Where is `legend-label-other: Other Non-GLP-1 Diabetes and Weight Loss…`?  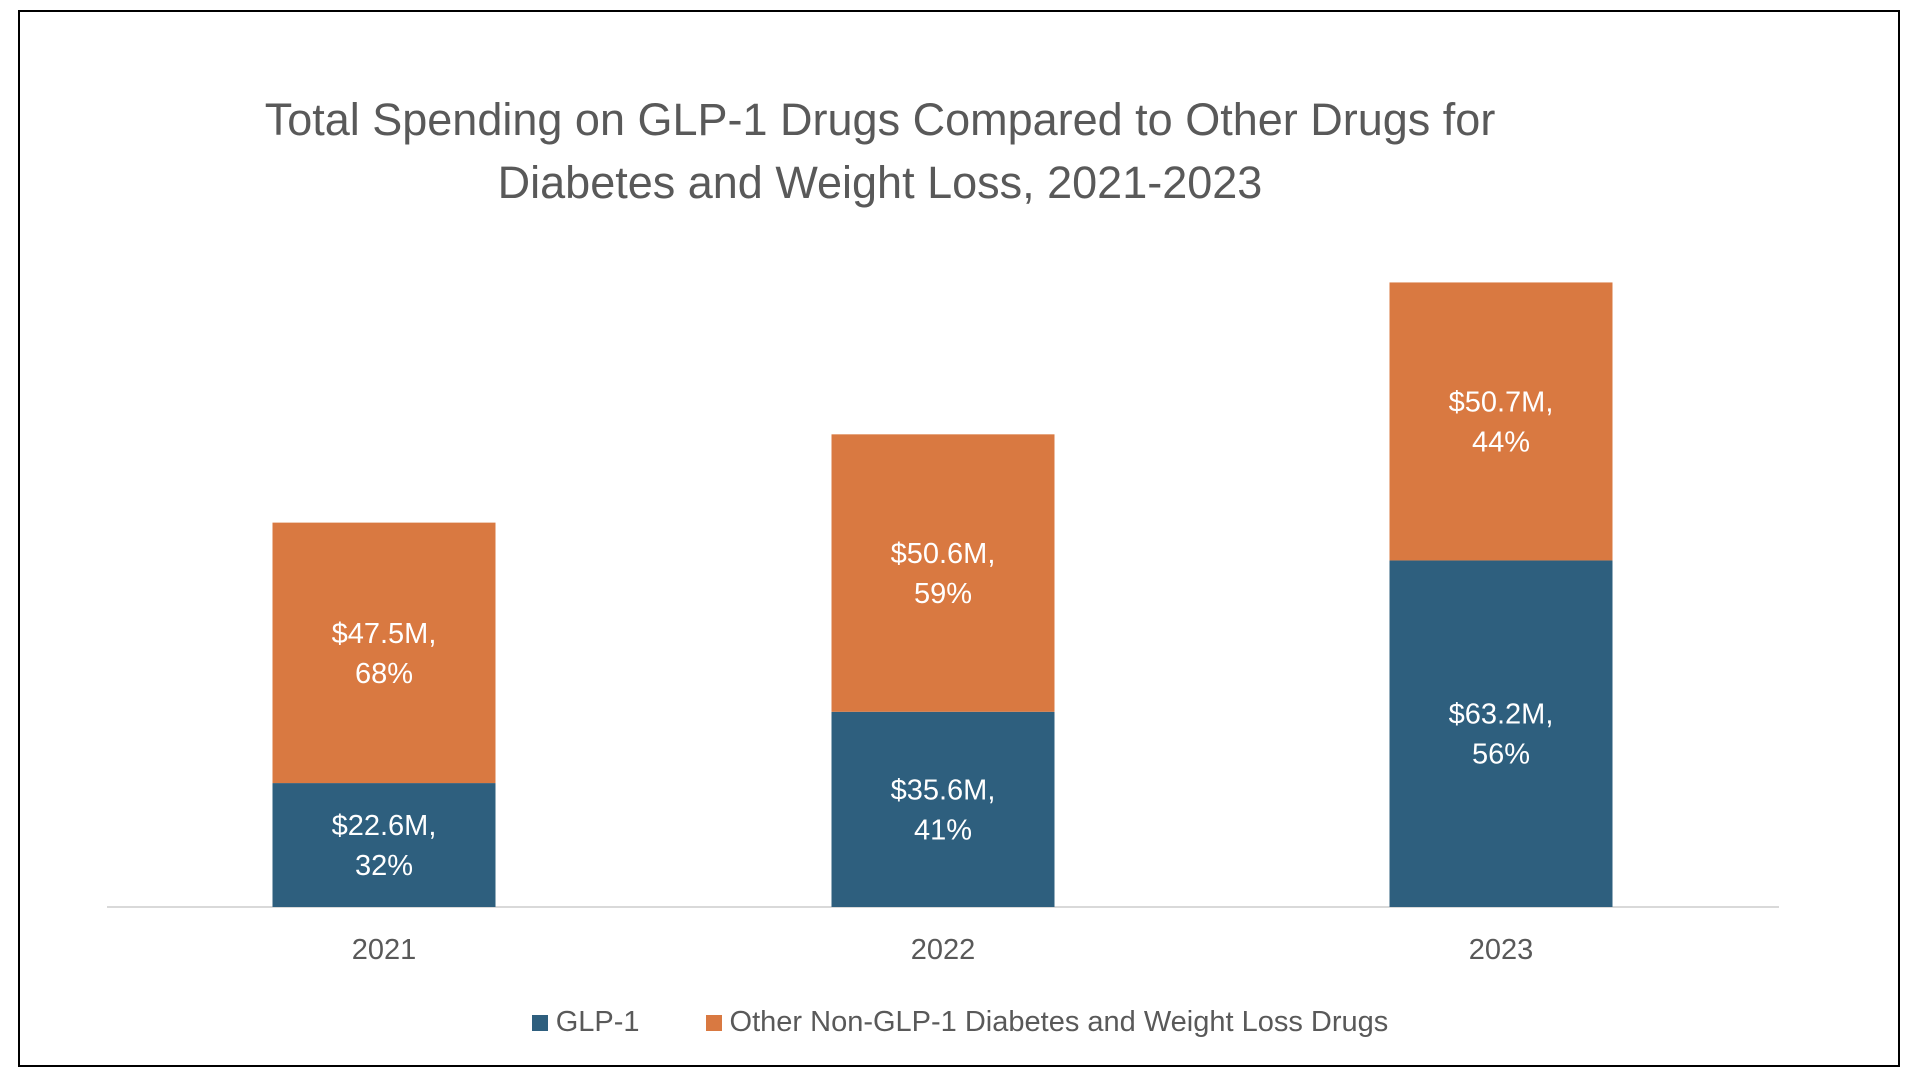 legend-label-other: Other Non-GLP-1 Diabetes and Weight Loss… is located at coordinates (1059, 1022).